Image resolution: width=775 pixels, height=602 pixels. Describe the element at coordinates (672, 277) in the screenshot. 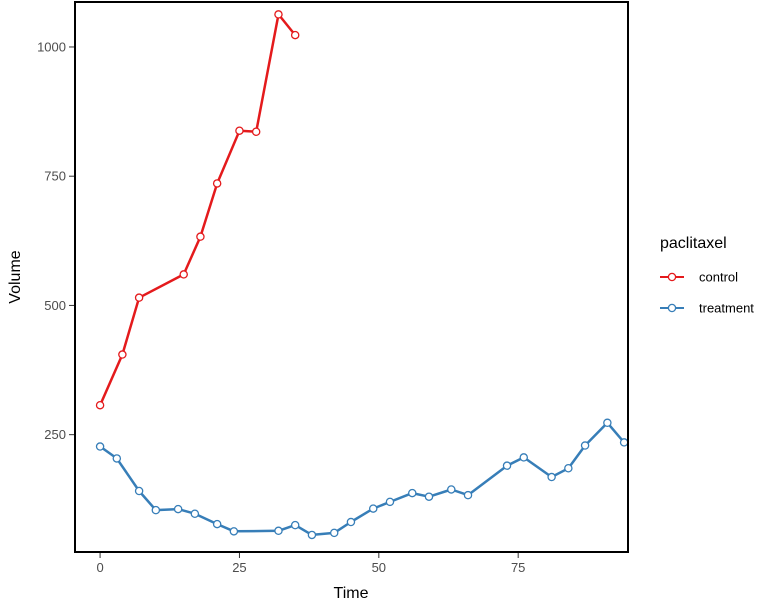

I see `legend-key-point-control` at that location.